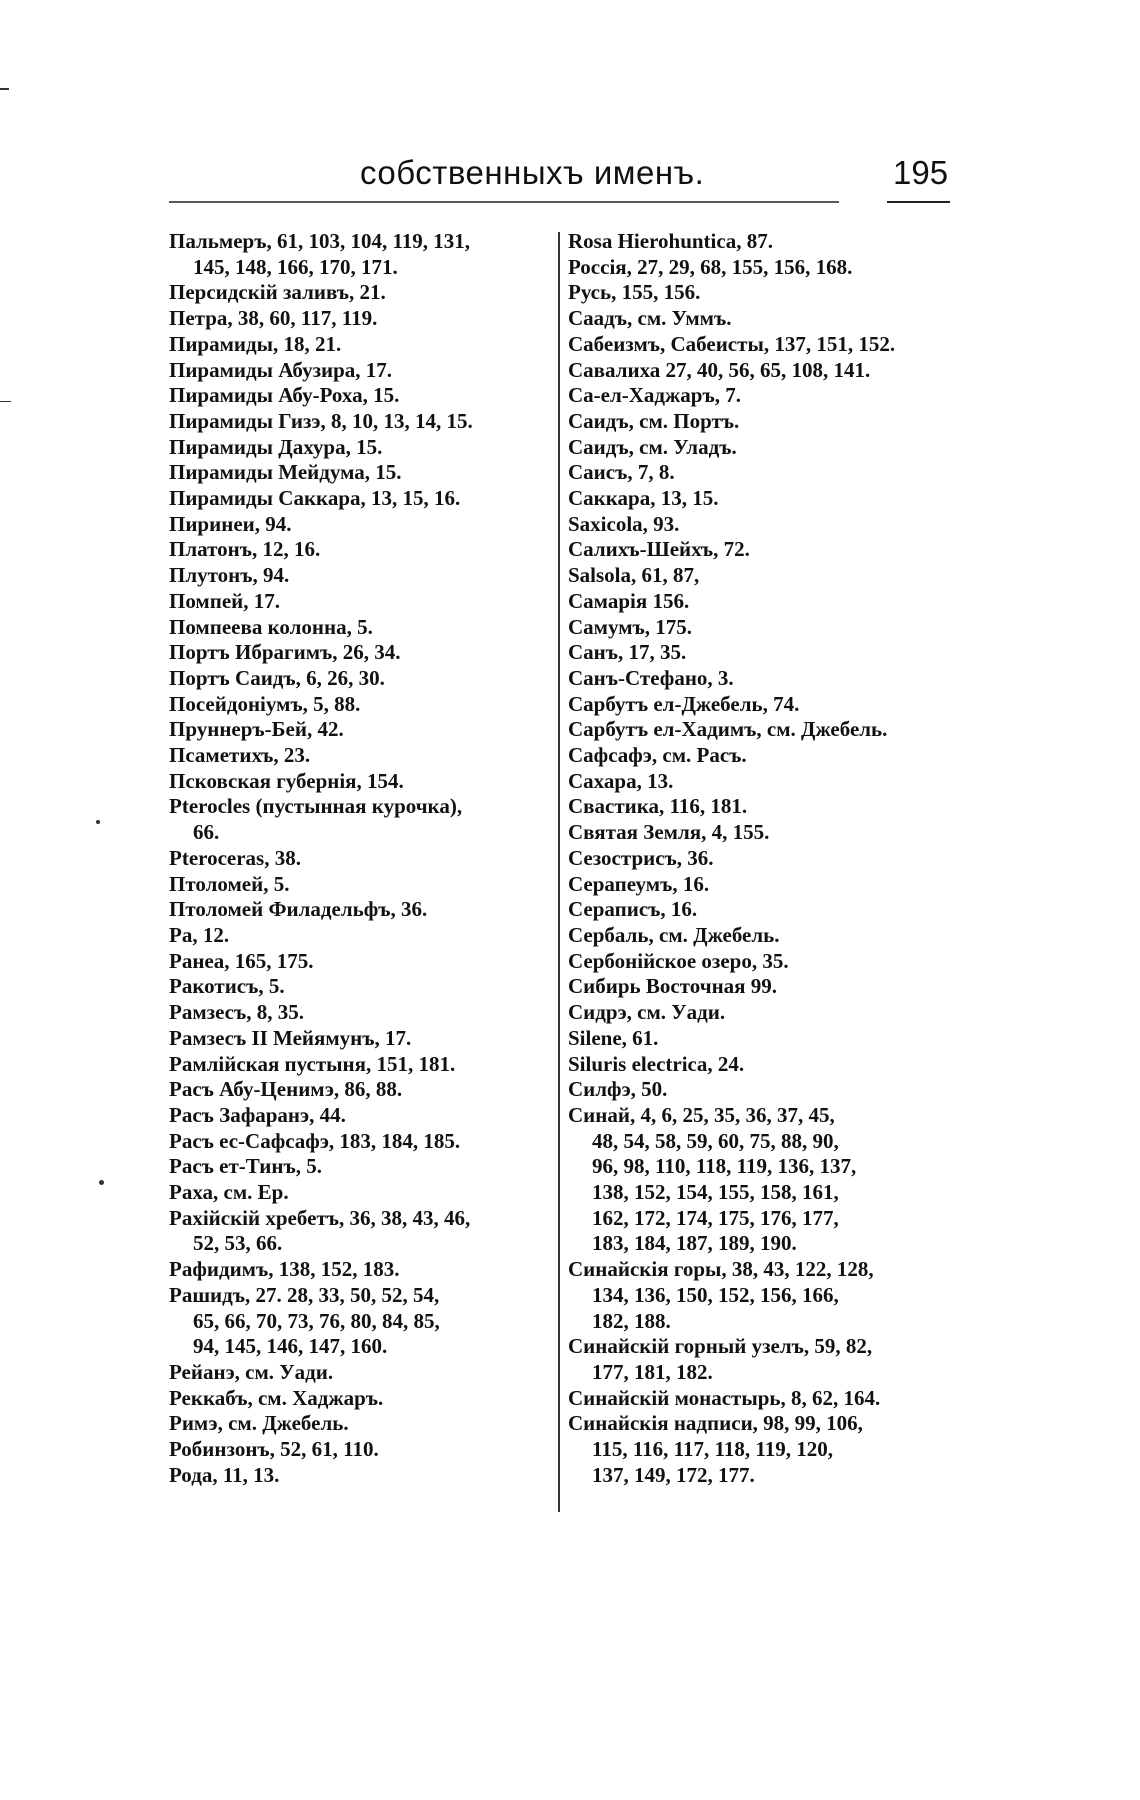 This screenshot has height=1800, width=1140. What do you see at coordinates (238, 1243) in the screenshot?
I see `index-entry-continuation: 52, 53, 66.` at bounding box center [238, 1243].